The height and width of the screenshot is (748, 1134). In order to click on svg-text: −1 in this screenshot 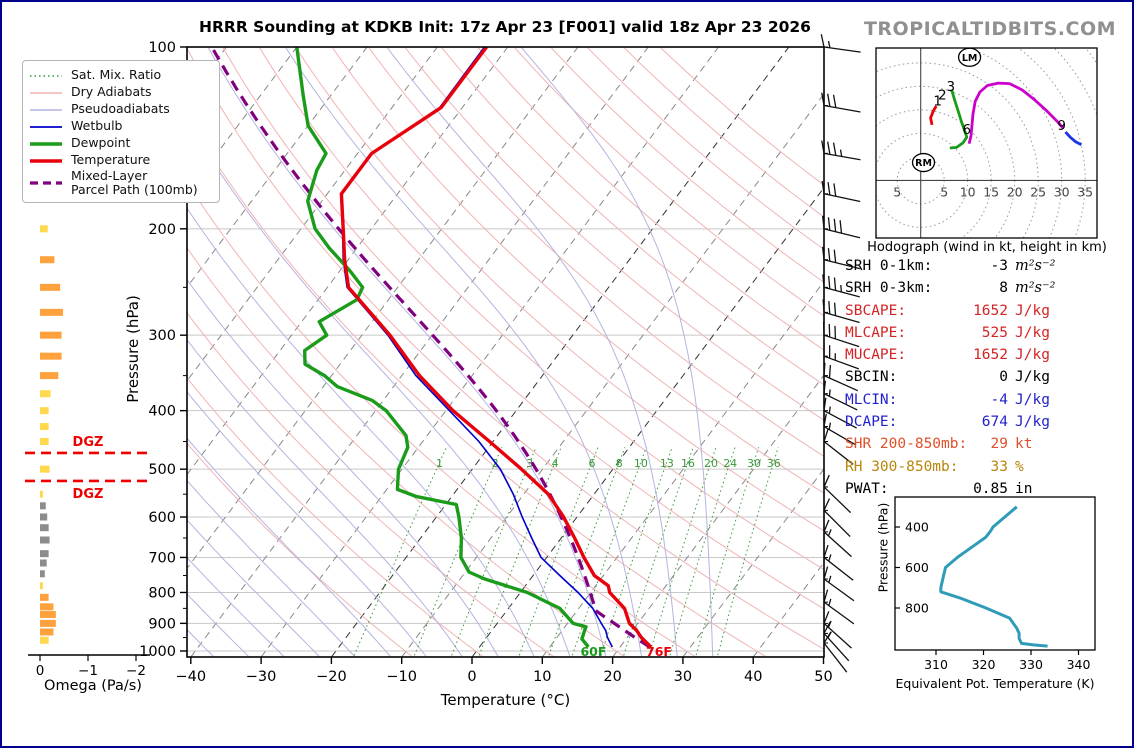, I will do `click(88, 671)`.